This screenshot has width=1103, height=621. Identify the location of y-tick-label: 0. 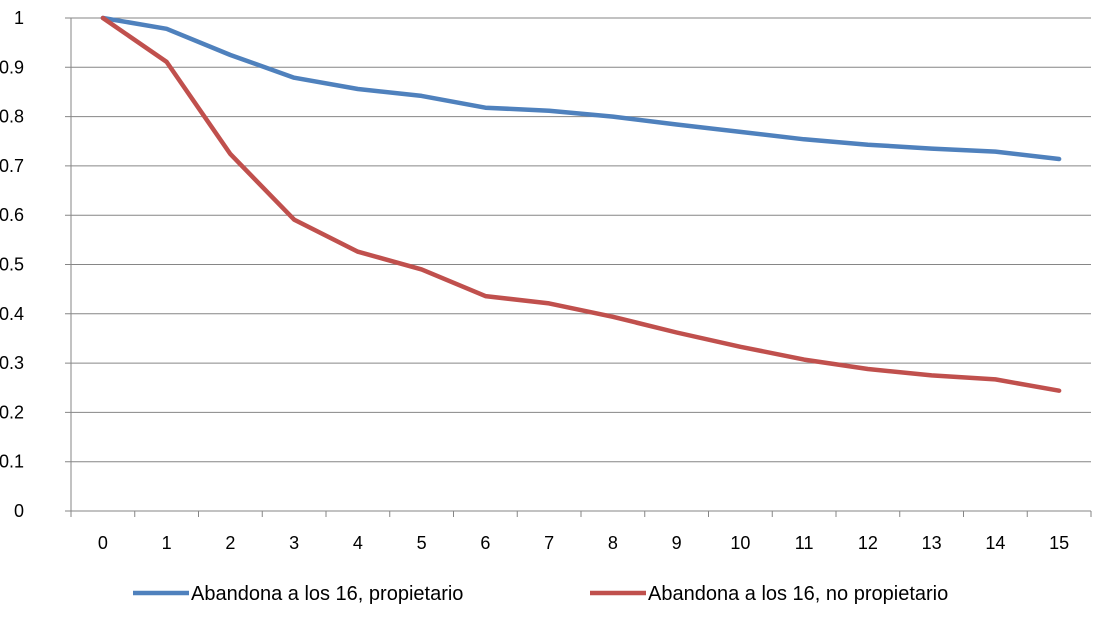
(19, 511).